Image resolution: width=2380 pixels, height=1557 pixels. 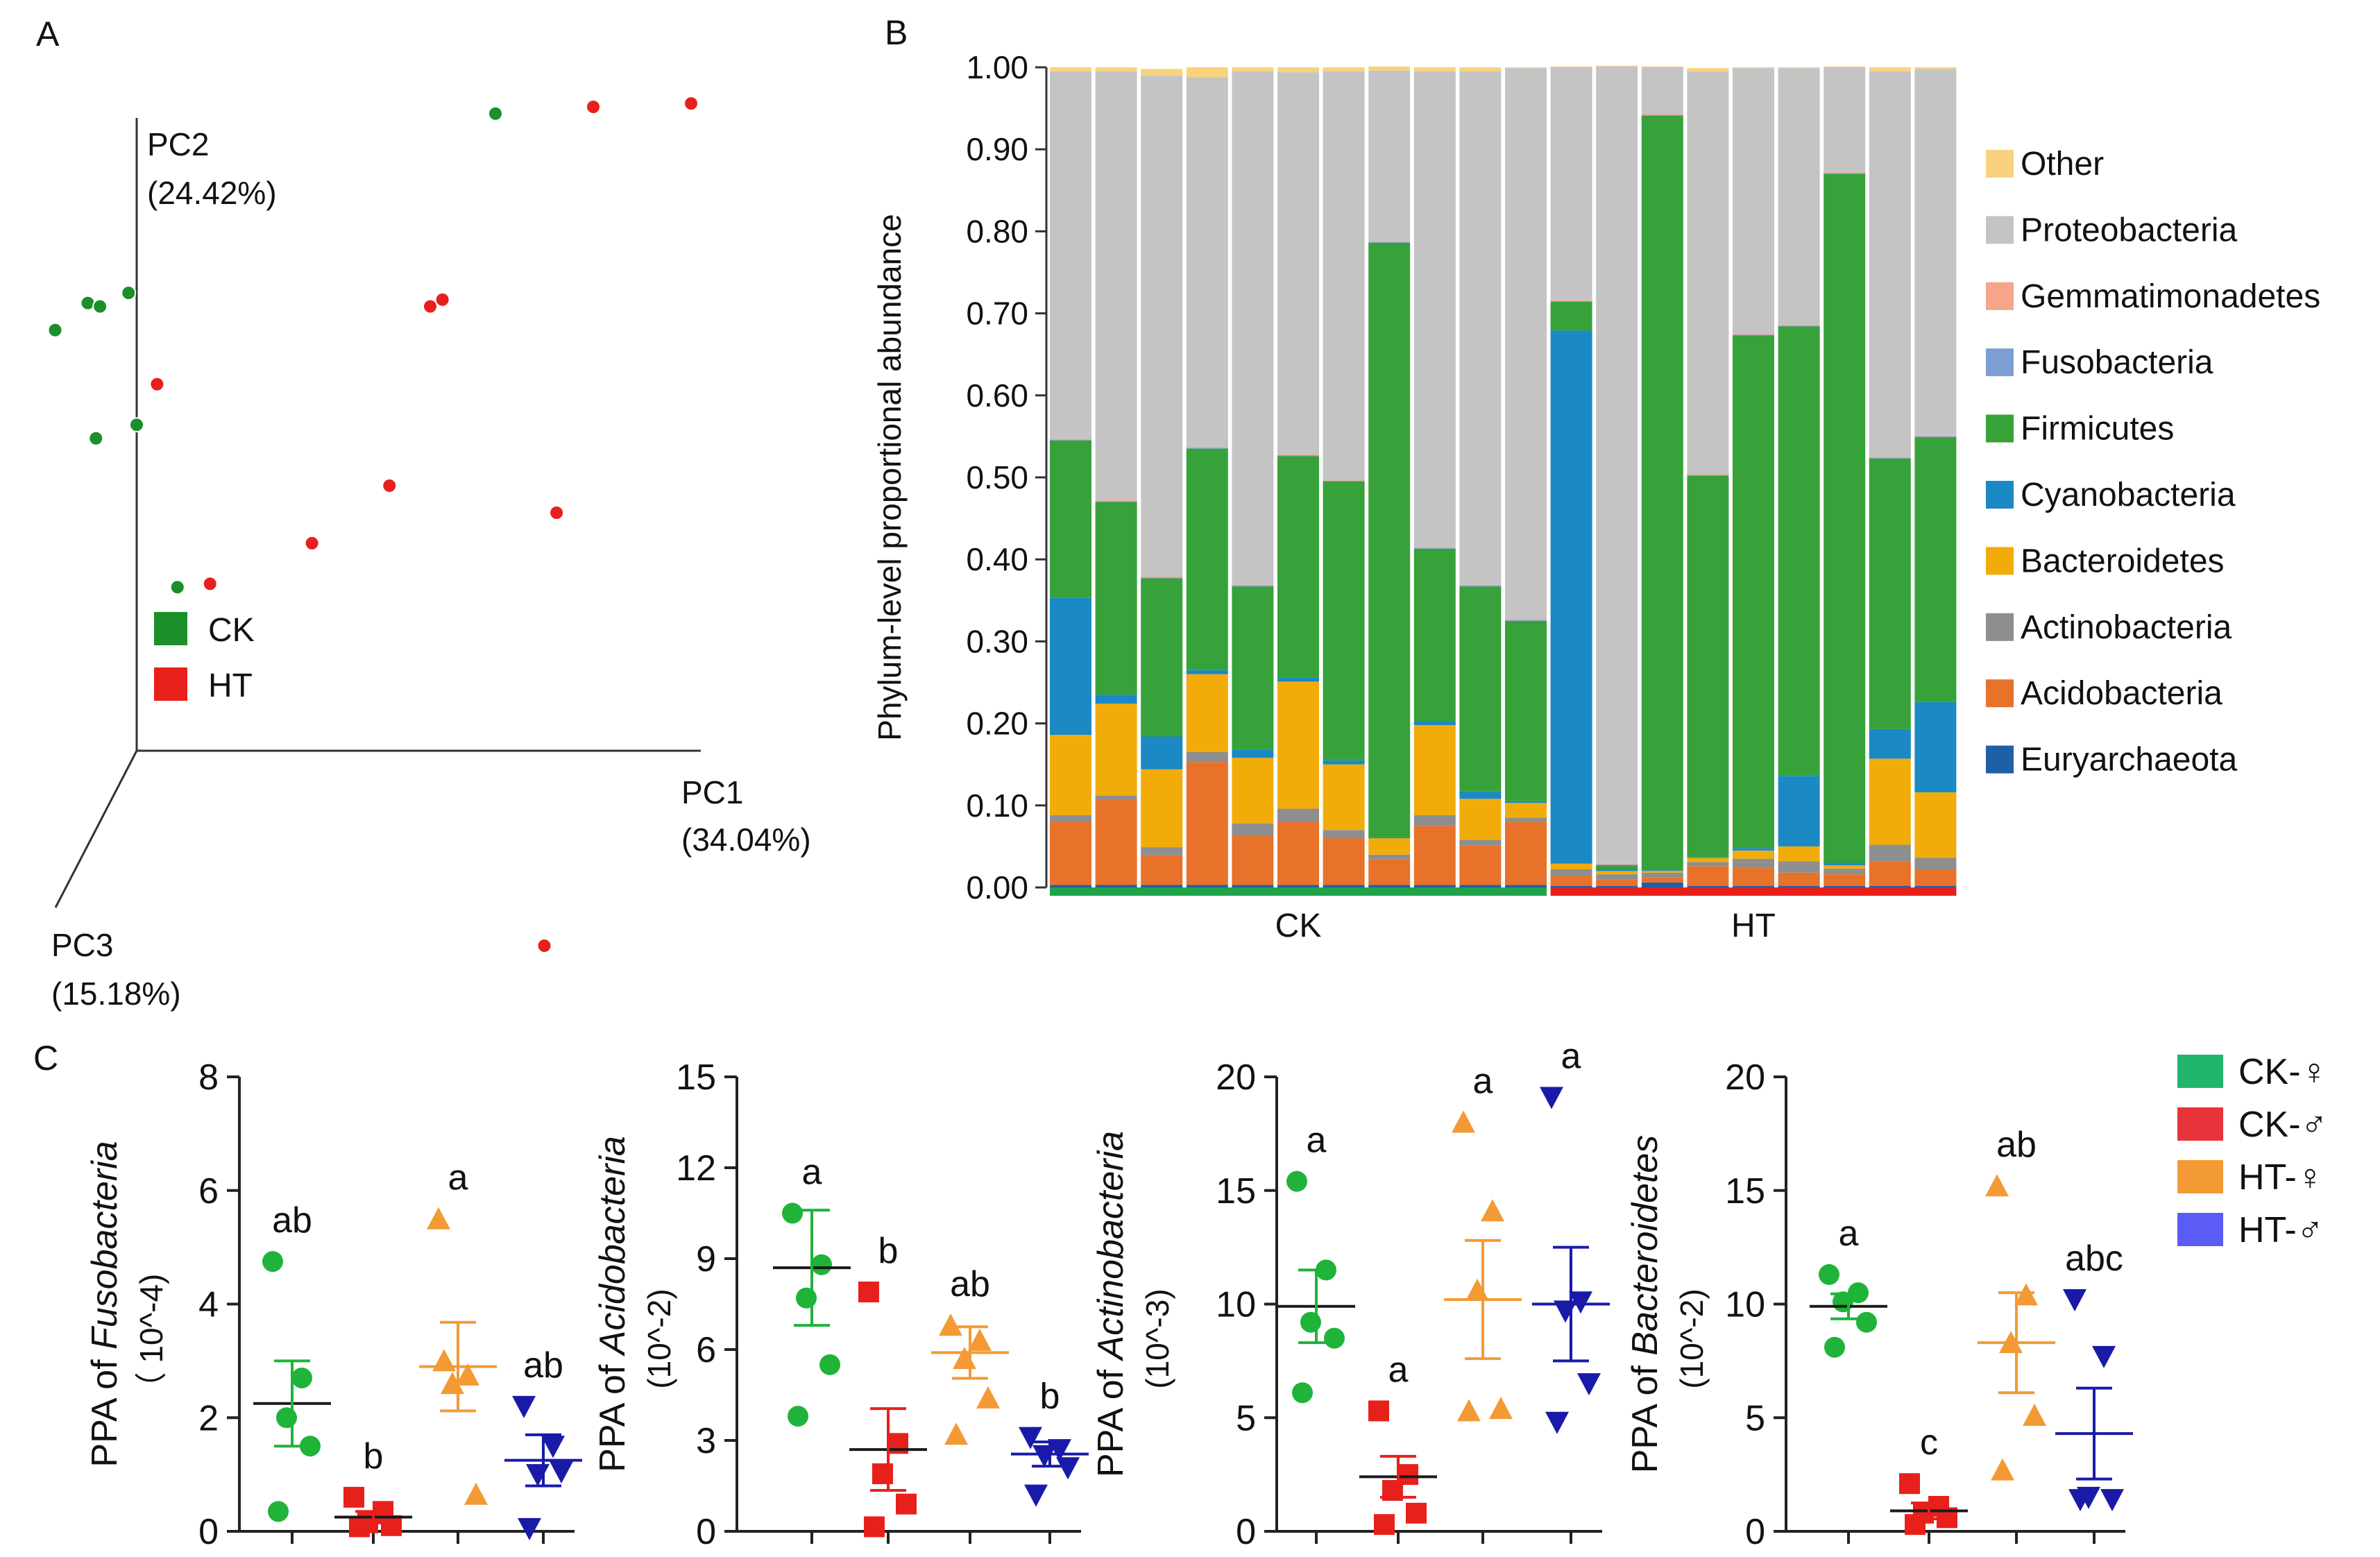 I want to click on y-tick-label: 0.60, so click(x=997, y=396).